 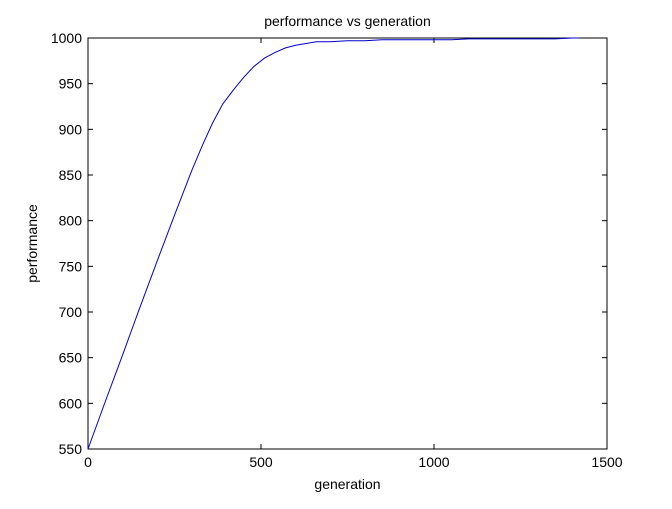 What do you see at coordinates (66, 38) in the screenshot?
I see `y-tick-label: 1000` at bounding box center [66, 38].